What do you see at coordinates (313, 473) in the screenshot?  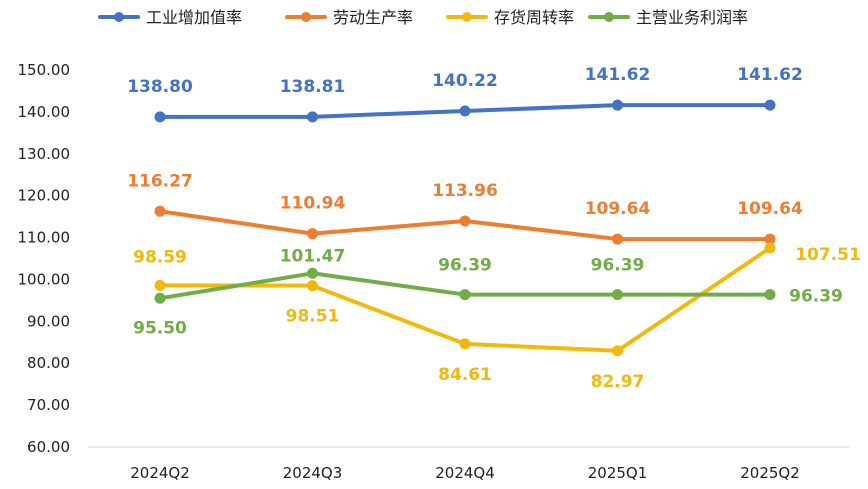 I see `x-tick-label: 2024Q3` at bounding box center [313, 473].